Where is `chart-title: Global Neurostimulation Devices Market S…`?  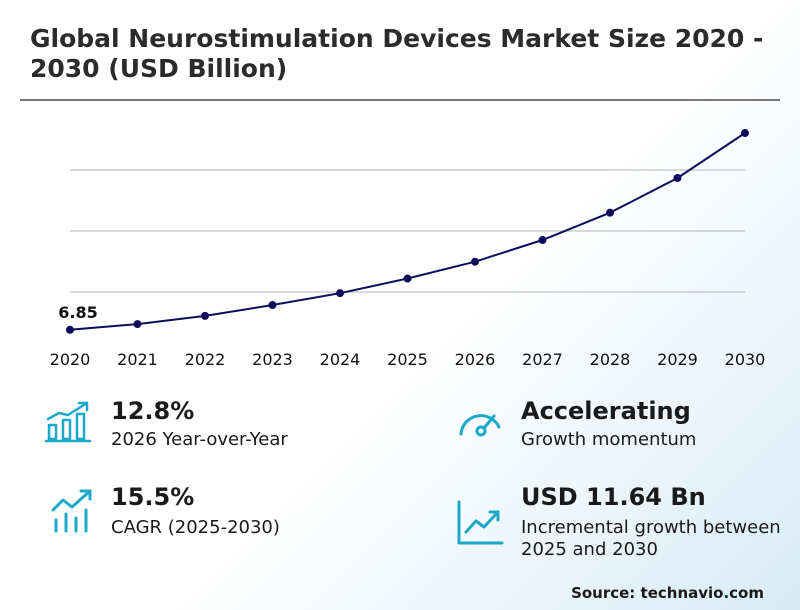 chart-title: Global Neurostimulation Devices Market S… is located at coordinates (397, 53).